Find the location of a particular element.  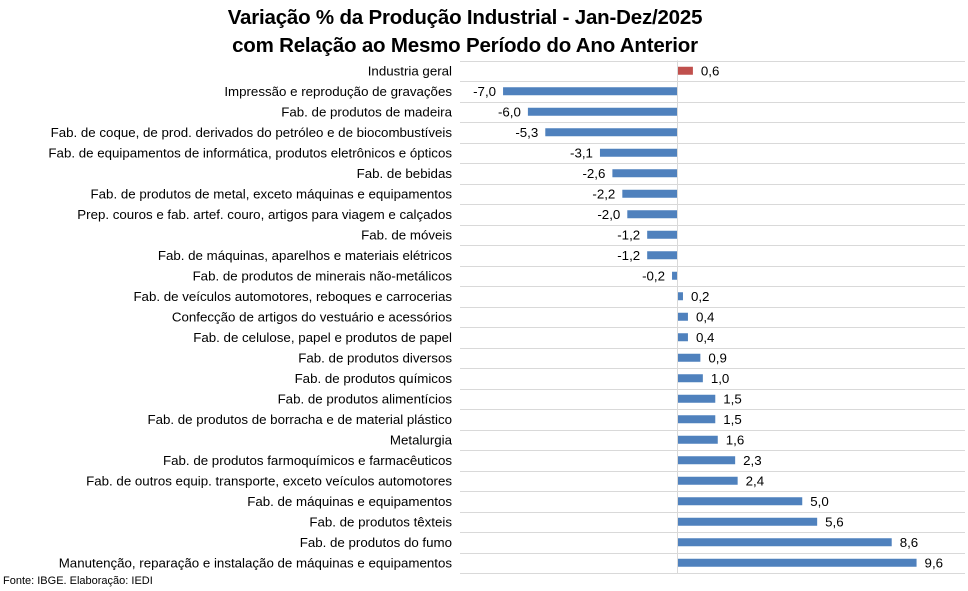

category-label: Fab. de produtos do fumo is located at coordinates (376, 542).